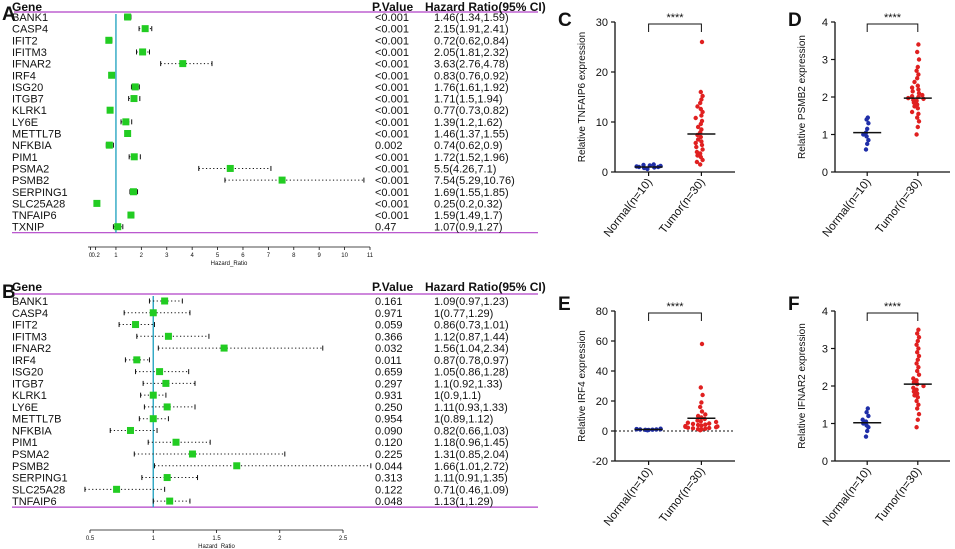 The image size is (955, 549). What do you see at coordinates (91, 256) in the screenshot?
I see `x-tick-label: 0` at bounding box center [91, 256].